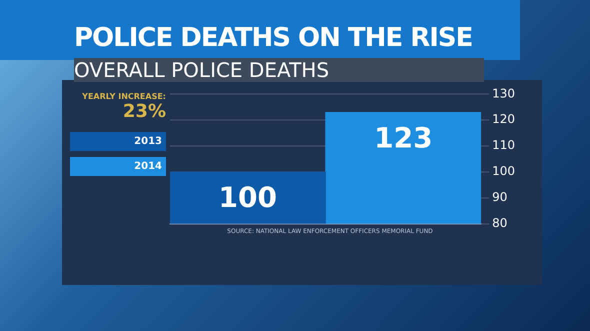 This screenshot has width=590, height=331. Describe the element at coordinates (118, 141) in the screenshot. I see `text: 2013` at that location.